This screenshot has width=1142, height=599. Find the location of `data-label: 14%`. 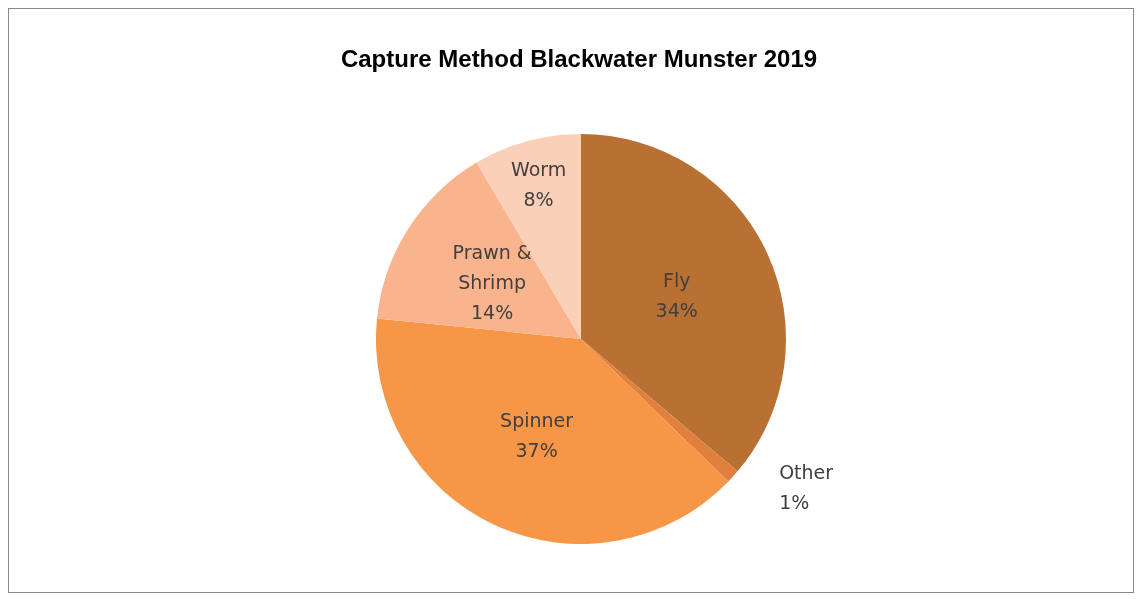

data-label: 14% is located at coordinates (492, 312).